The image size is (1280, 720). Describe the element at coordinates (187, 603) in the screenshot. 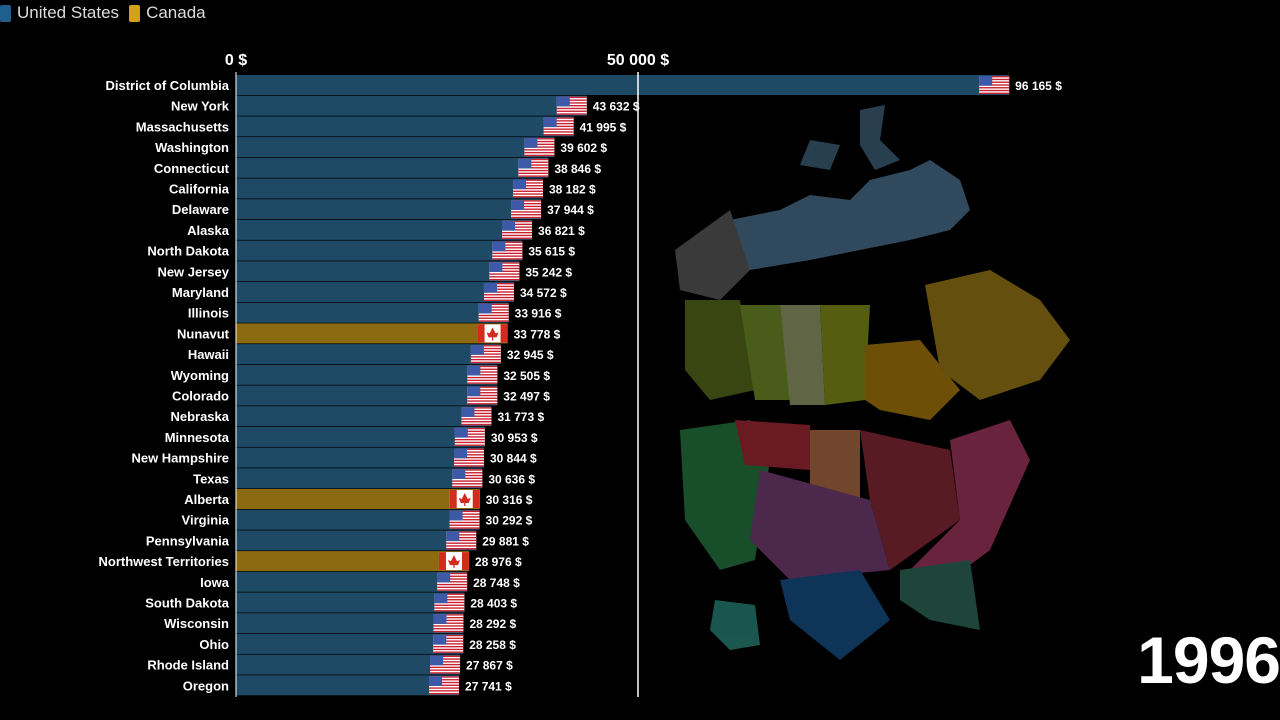

I see `bar-category-label: South Dakota` at that location.